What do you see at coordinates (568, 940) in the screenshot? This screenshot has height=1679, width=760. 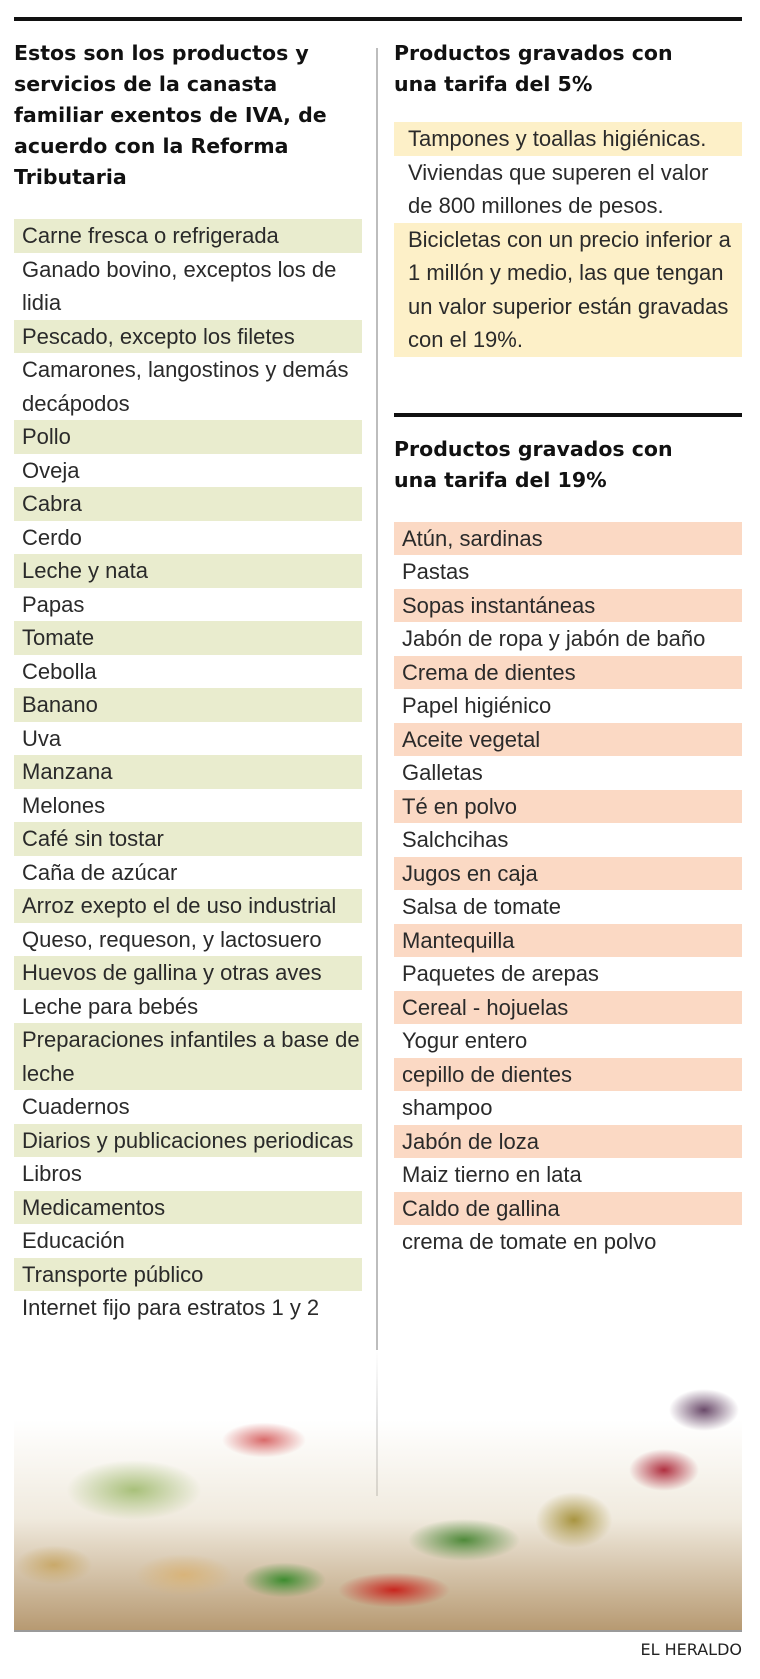 I see `list-item: Mantequilla` at bounding box center [568, 940].